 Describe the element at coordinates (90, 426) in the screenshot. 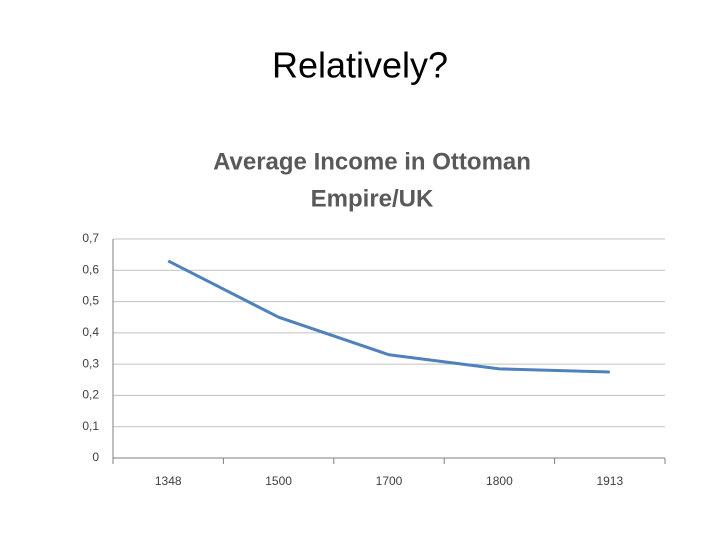

I see `y-tick-label: 0,1` at that location.